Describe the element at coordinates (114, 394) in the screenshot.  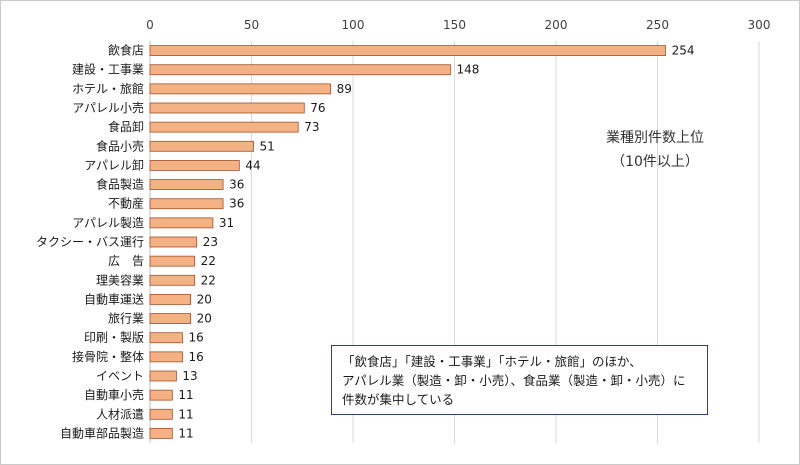
I see `category-label: 自動車小売` at that location.